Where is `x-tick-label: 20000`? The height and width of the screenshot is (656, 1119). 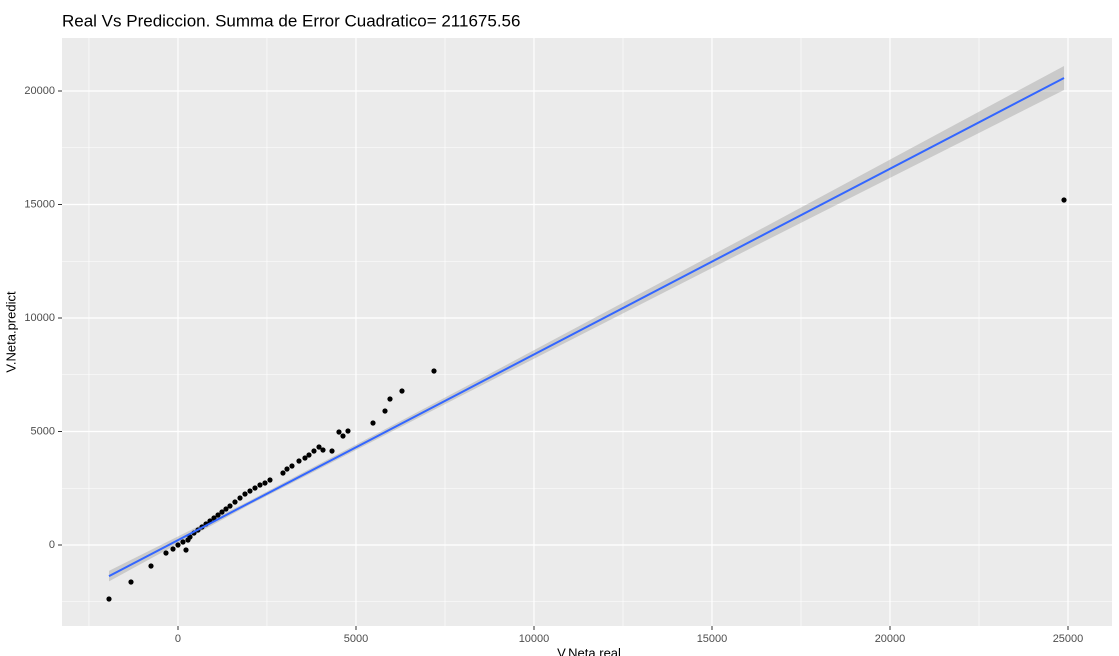 x-tick-label: 20000 is located at coordinates (890, 639).